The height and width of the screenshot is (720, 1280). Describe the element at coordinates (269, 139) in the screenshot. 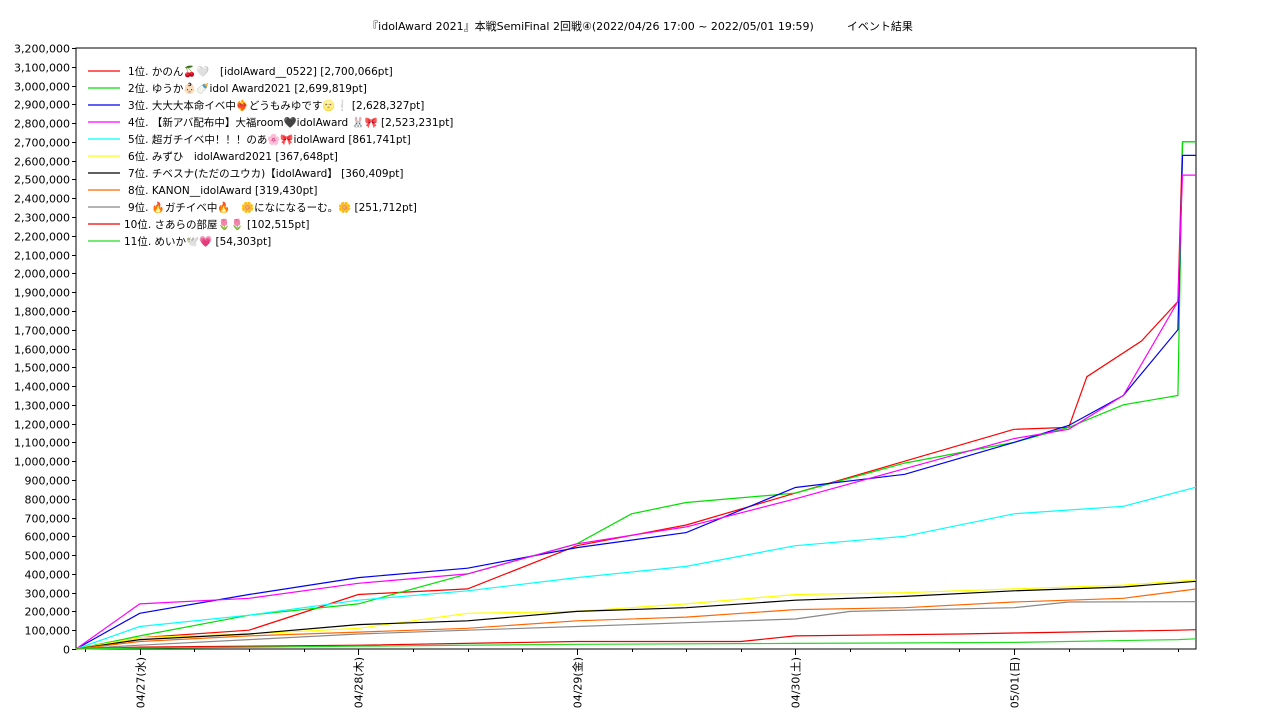

I see `legend-entry-5: 5位. 超ガチイベ中！！！のあ🌸🎀idolAward [861,741pt]` at that location.